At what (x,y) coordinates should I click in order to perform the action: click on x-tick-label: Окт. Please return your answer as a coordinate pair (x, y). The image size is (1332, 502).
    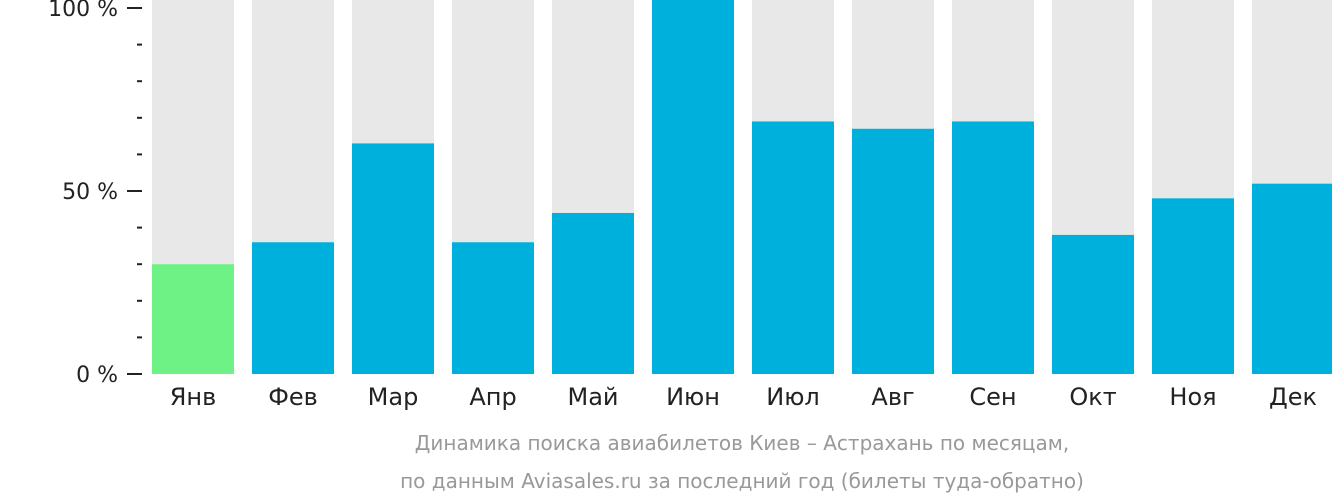
    Looking at the image, I should click on (1092, 397).